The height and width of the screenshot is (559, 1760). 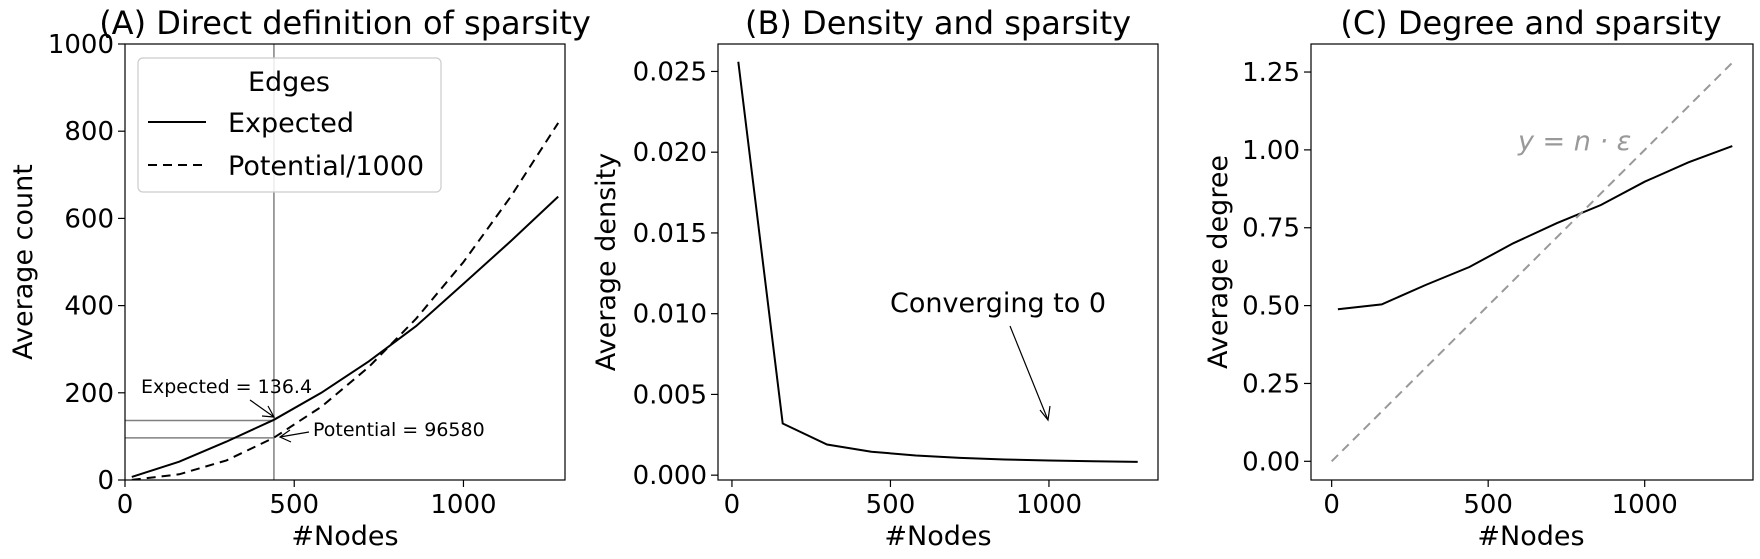 I want to click on annotation-converging-arrow, so click(x=1029, y=373).